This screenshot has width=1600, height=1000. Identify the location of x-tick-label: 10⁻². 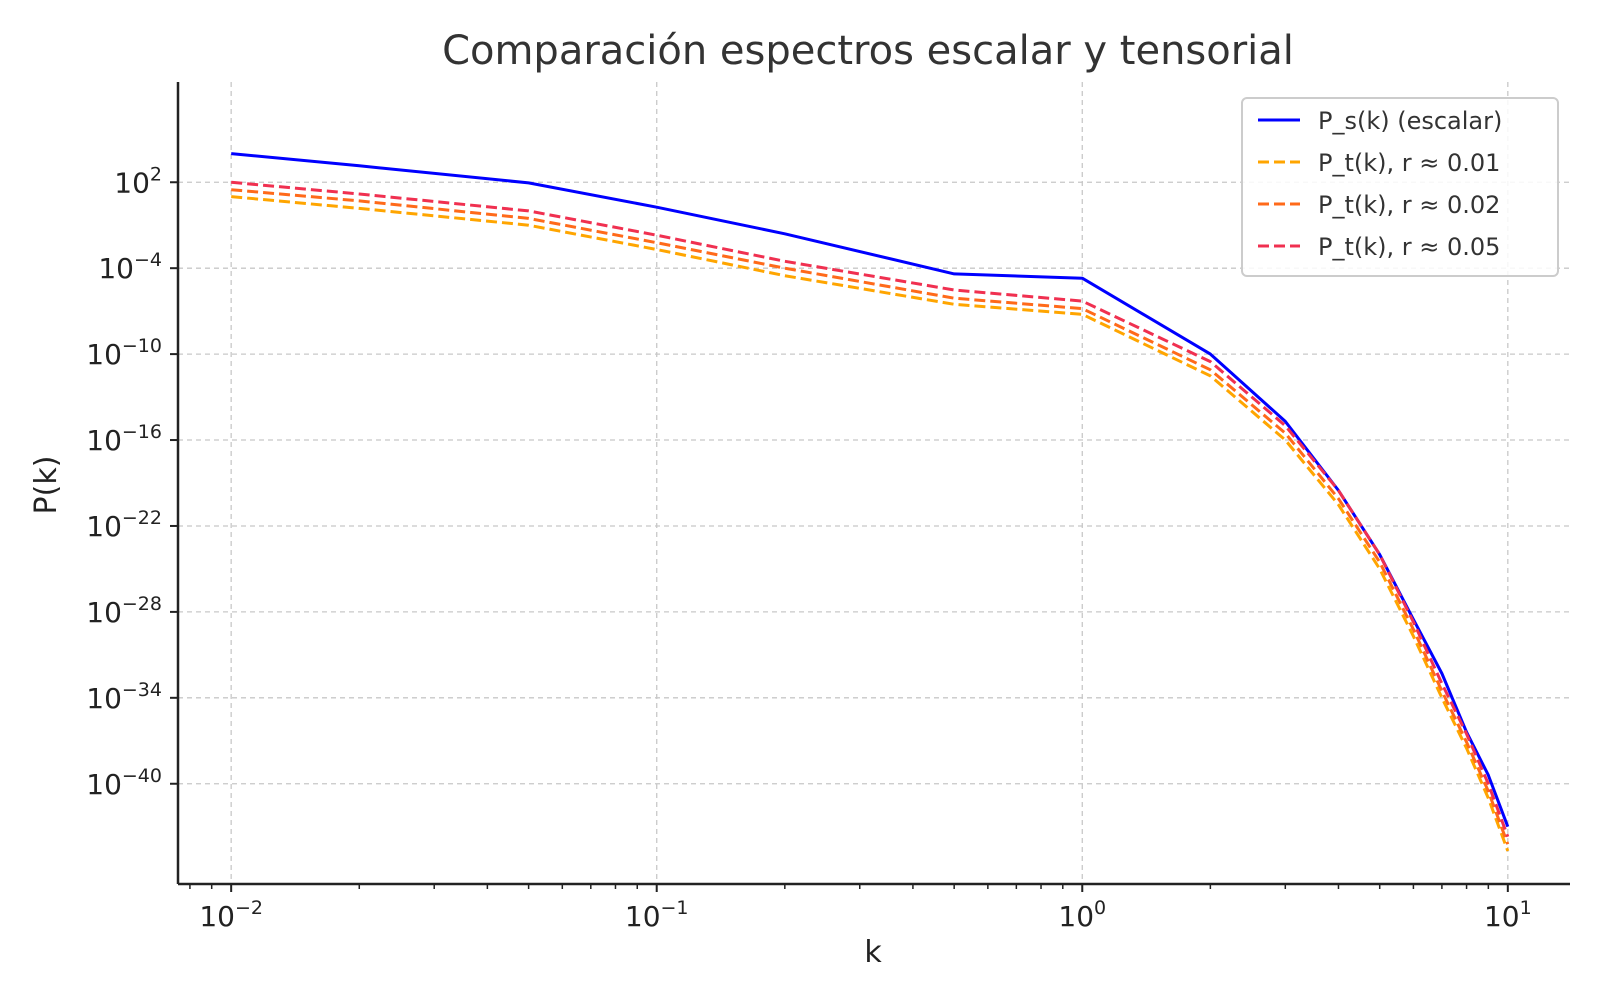
(231, 915).